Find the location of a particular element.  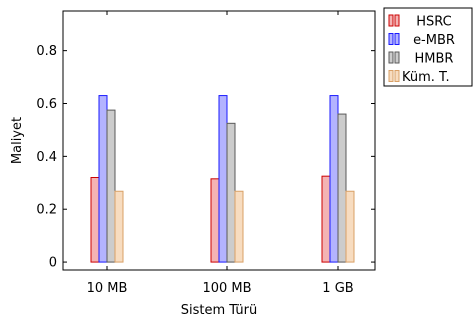

y-tick-label: 0 is located at coordinates (53, 263).